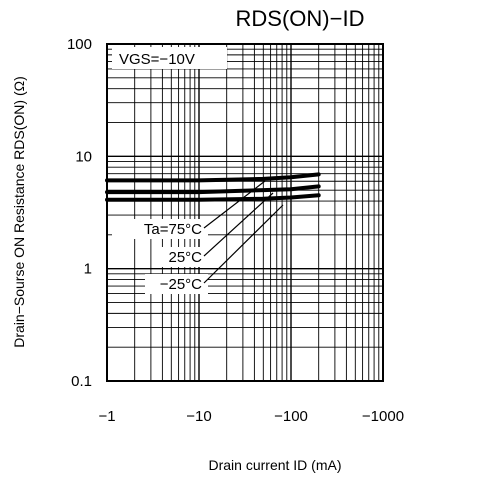 Image resolution: width=497 pixels, height=479 pixels. What do you see at coordinates (81, 381) in the screenshot?
I see `y-tick-label: 0.1` at bounding box center [81, 381].